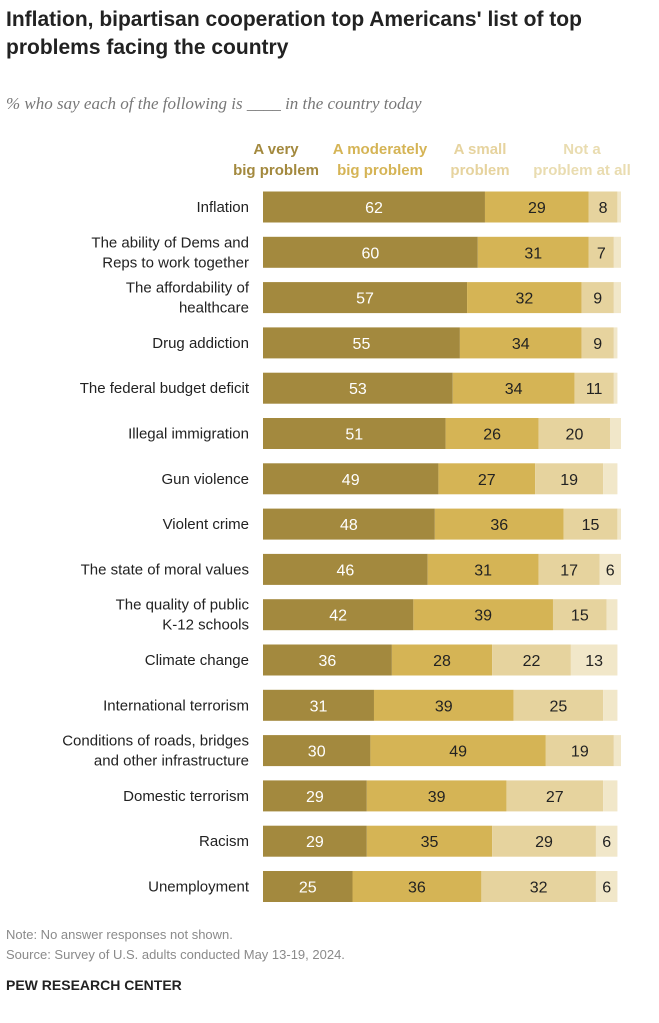 This screenshot has width=659, height=1023. I want to click on data-label: 13, so click(594, 661).